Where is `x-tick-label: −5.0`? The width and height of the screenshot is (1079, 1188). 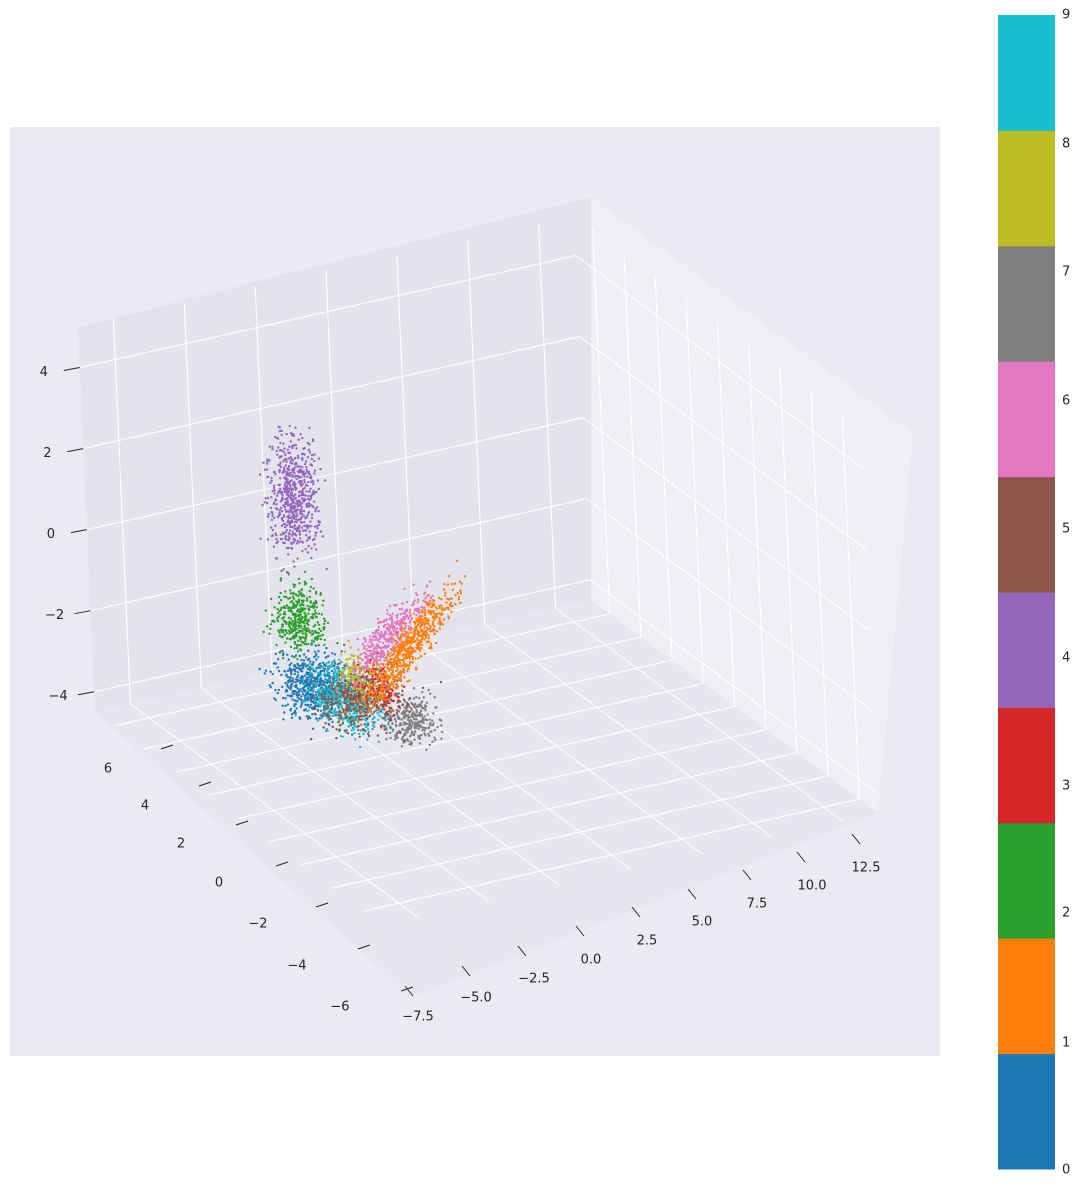
x-tick-label: −5.0 is located at coordinates (476, 998).